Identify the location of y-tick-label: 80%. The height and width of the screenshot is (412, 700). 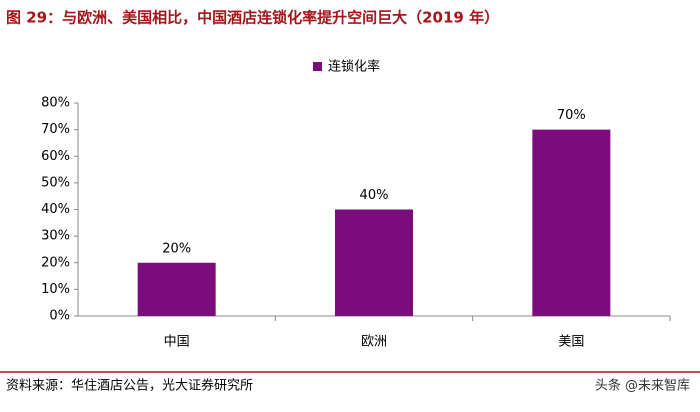
(55, 103).